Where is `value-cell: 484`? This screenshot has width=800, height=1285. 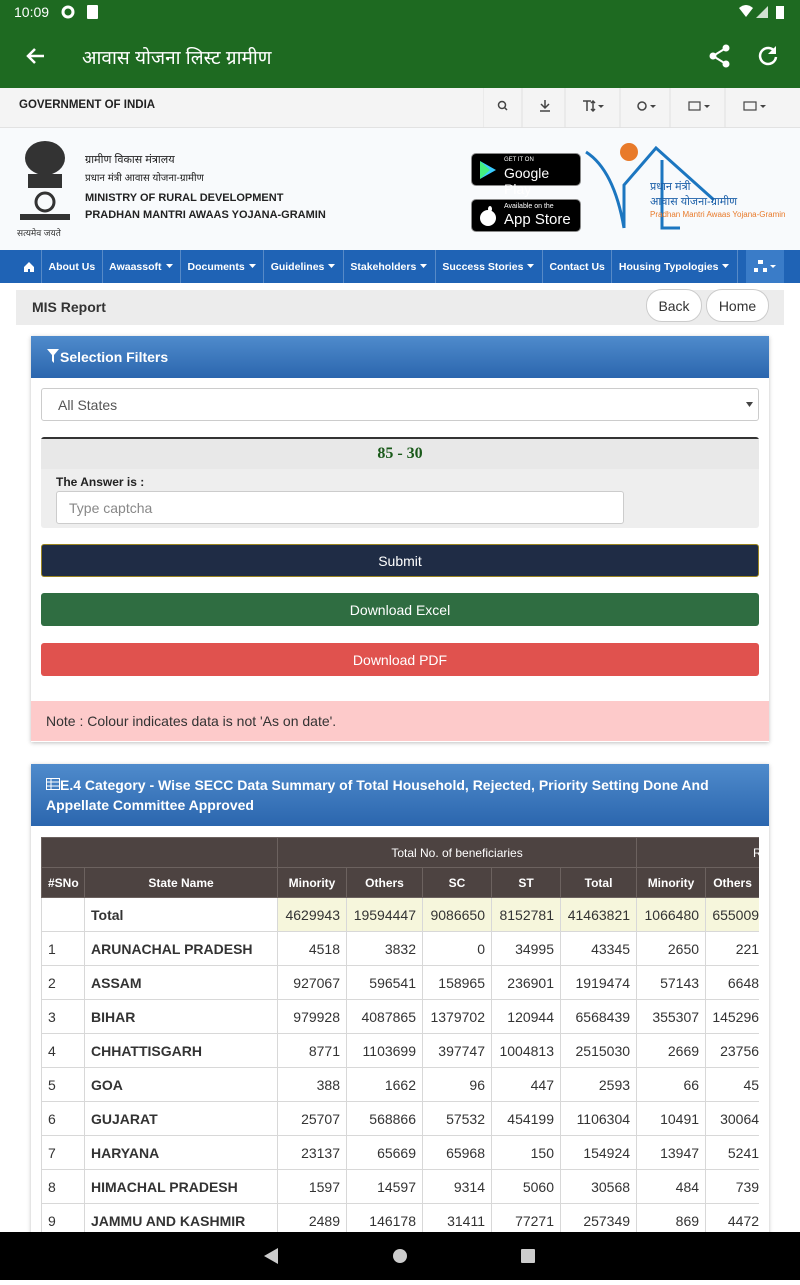
value-cell: 484 is located at coordinates (671, 1186).